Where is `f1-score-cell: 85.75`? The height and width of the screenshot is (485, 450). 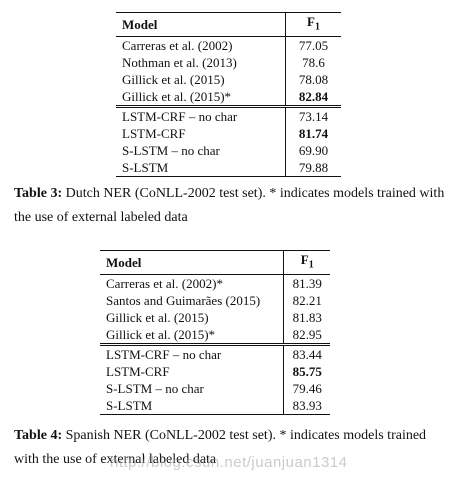
f1-score-cell: 85.75 is located at coordinates (306, 371).